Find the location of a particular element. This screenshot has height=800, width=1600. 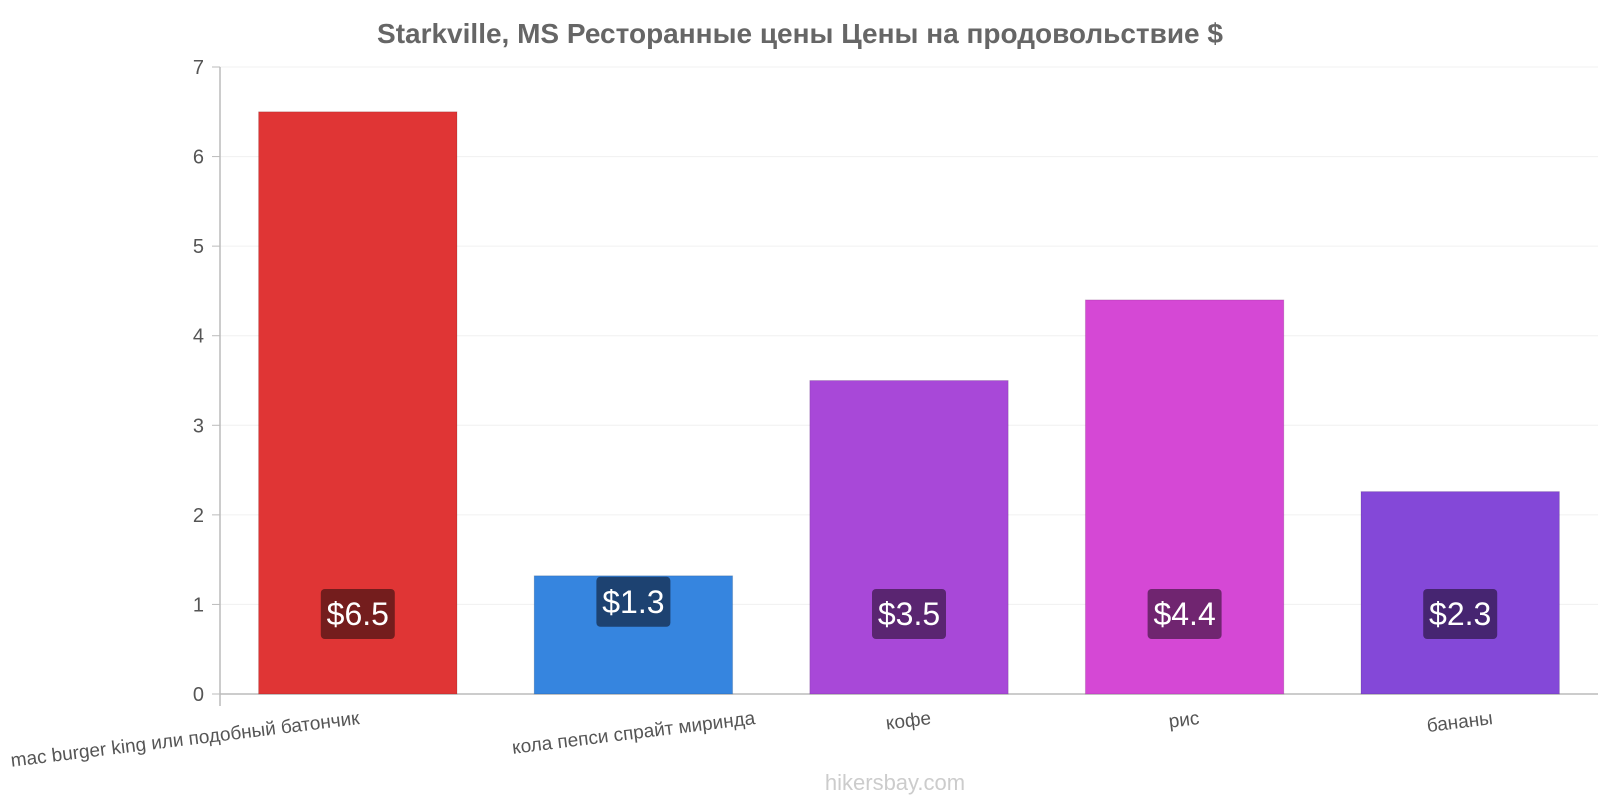

value-label: $3.5 is located at coordinates (909, 614).